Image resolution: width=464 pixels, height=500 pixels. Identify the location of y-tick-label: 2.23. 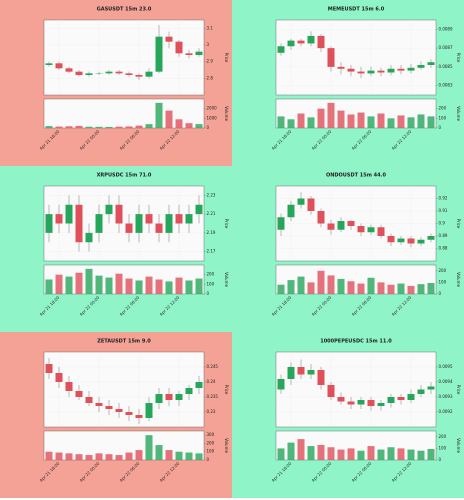
(211, 194).